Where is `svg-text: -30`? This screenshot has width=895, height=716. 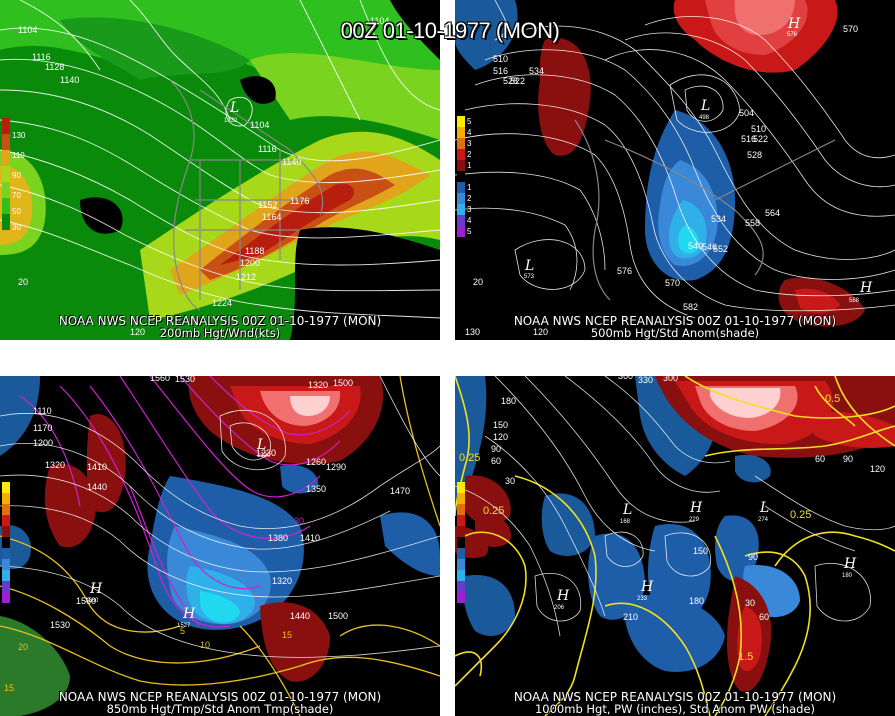
svg-text: -30 is located at coordinates (297, 521).